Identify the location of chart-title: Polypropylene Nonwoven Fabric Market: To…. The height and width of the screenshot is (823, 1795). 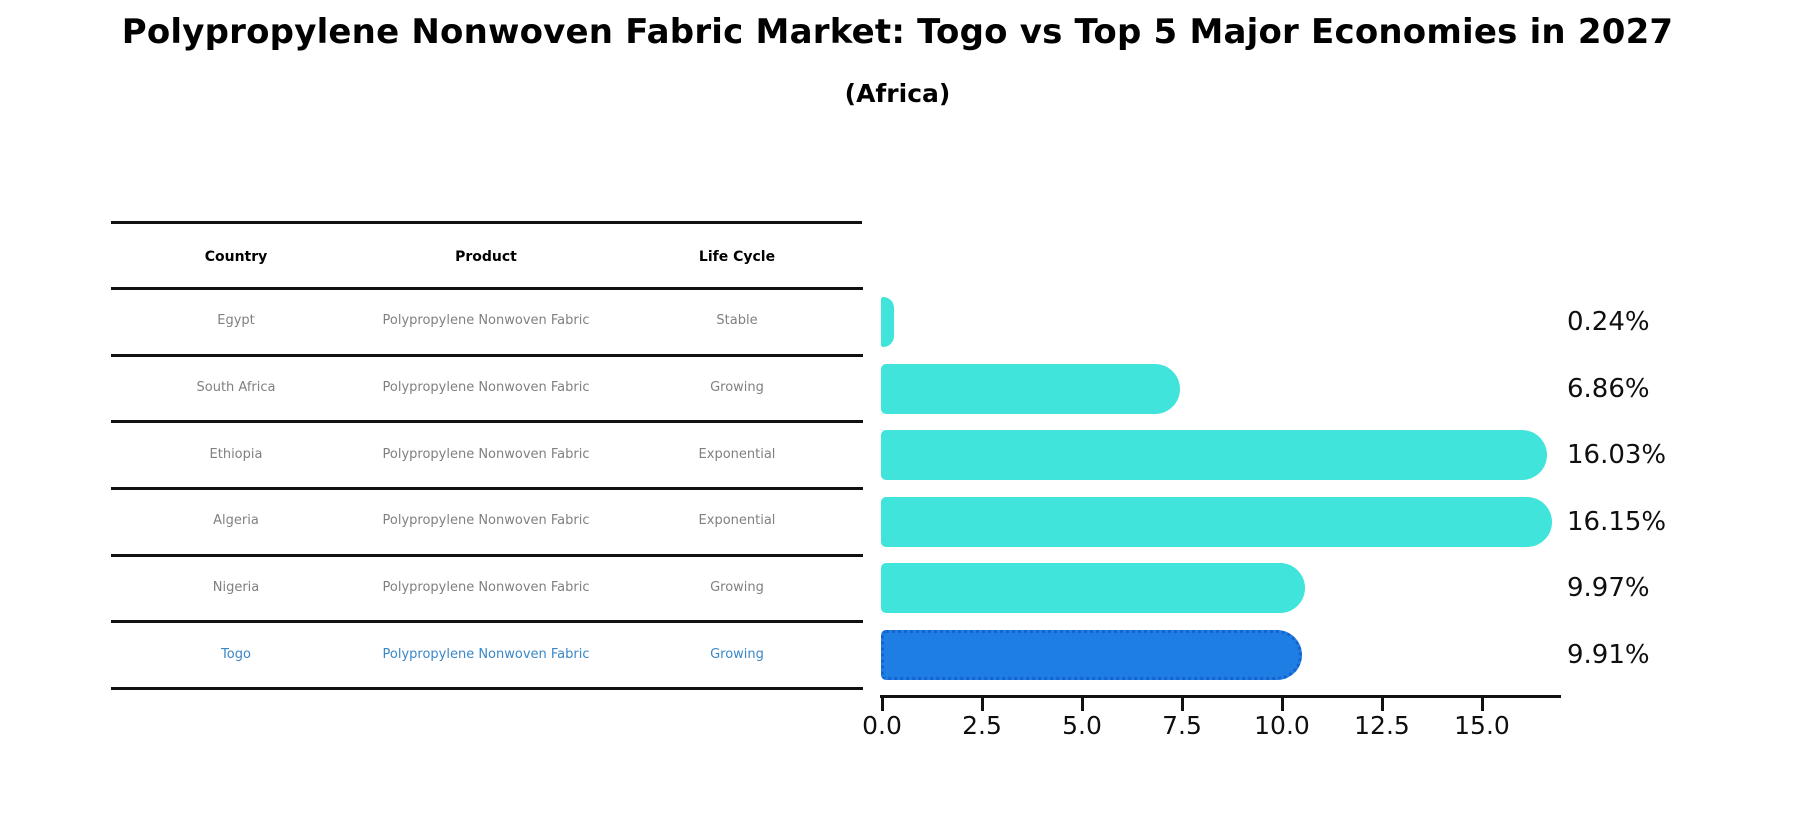
(897, 32).